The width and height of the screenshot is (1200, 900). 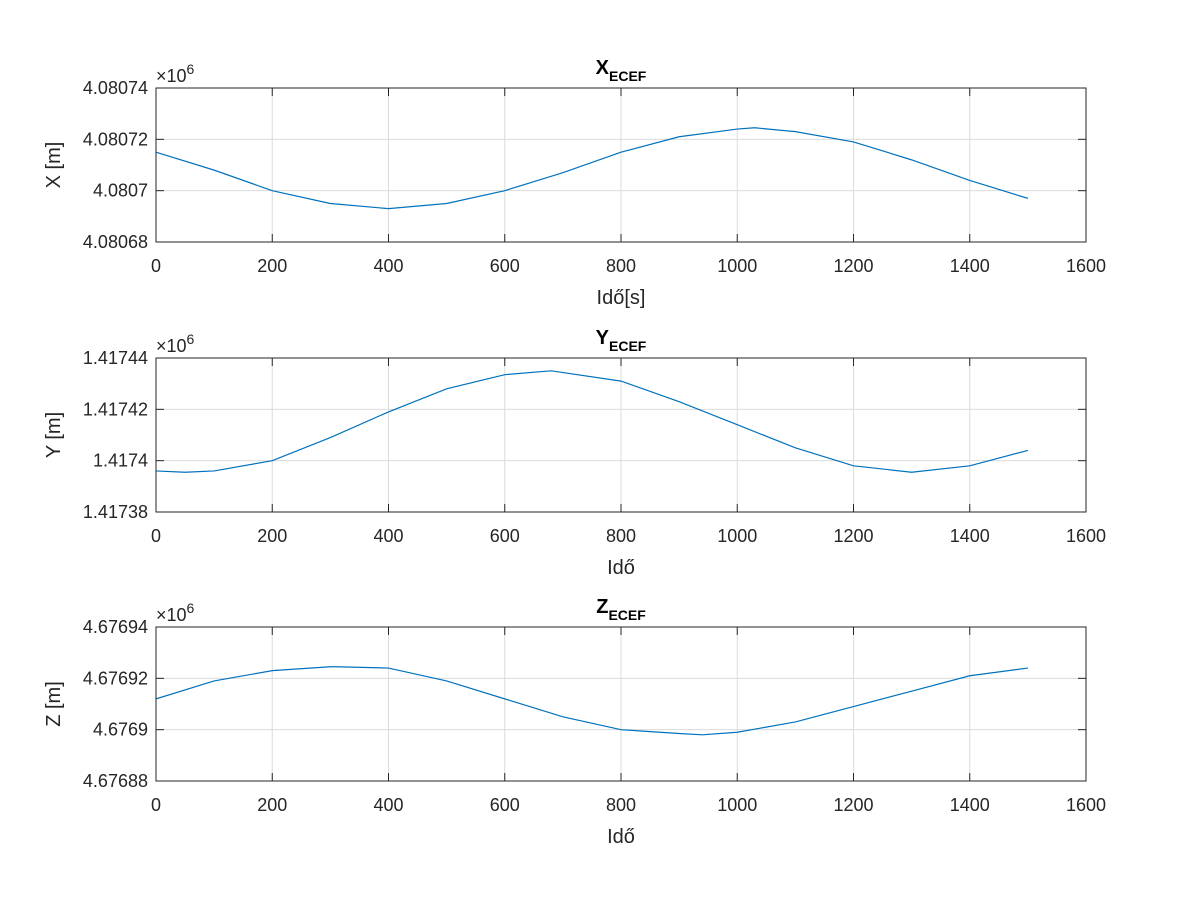 What do you see at coordinates (621, 609) in the screenshot?
I see `plot-title: ZECEF` at bounding box center [621, 609].